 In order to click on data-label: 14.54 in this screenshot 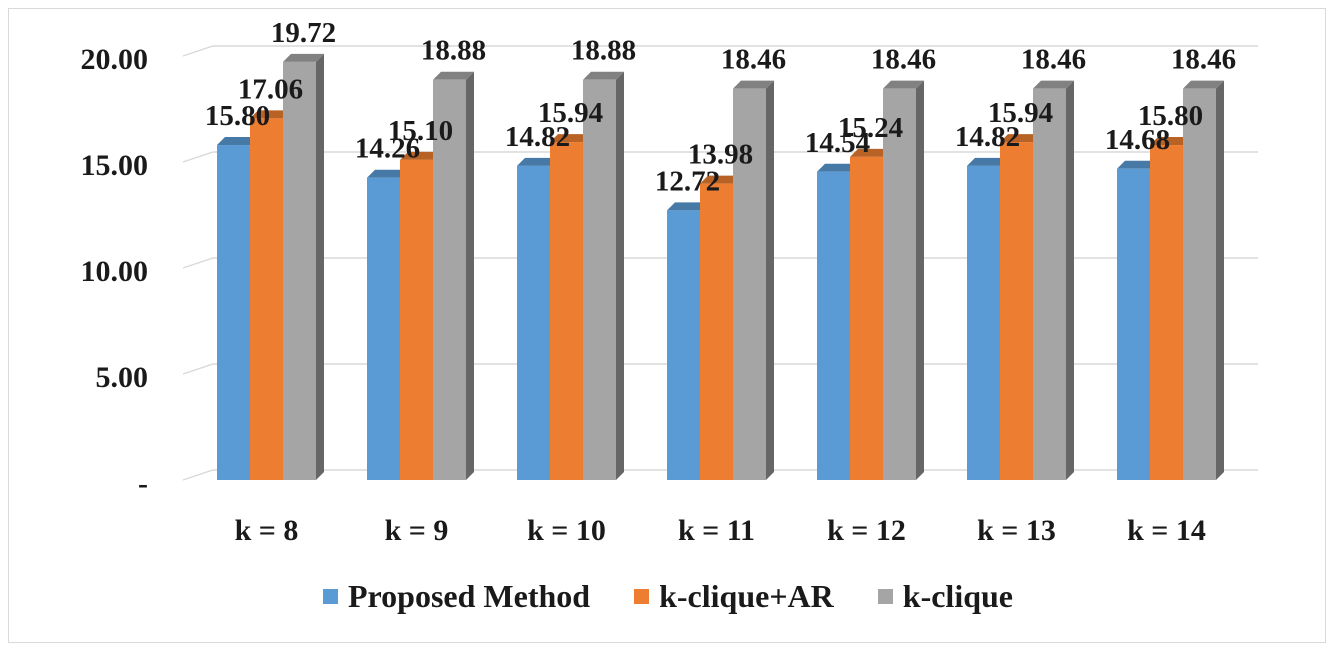, I will do `click(837, 143)`.